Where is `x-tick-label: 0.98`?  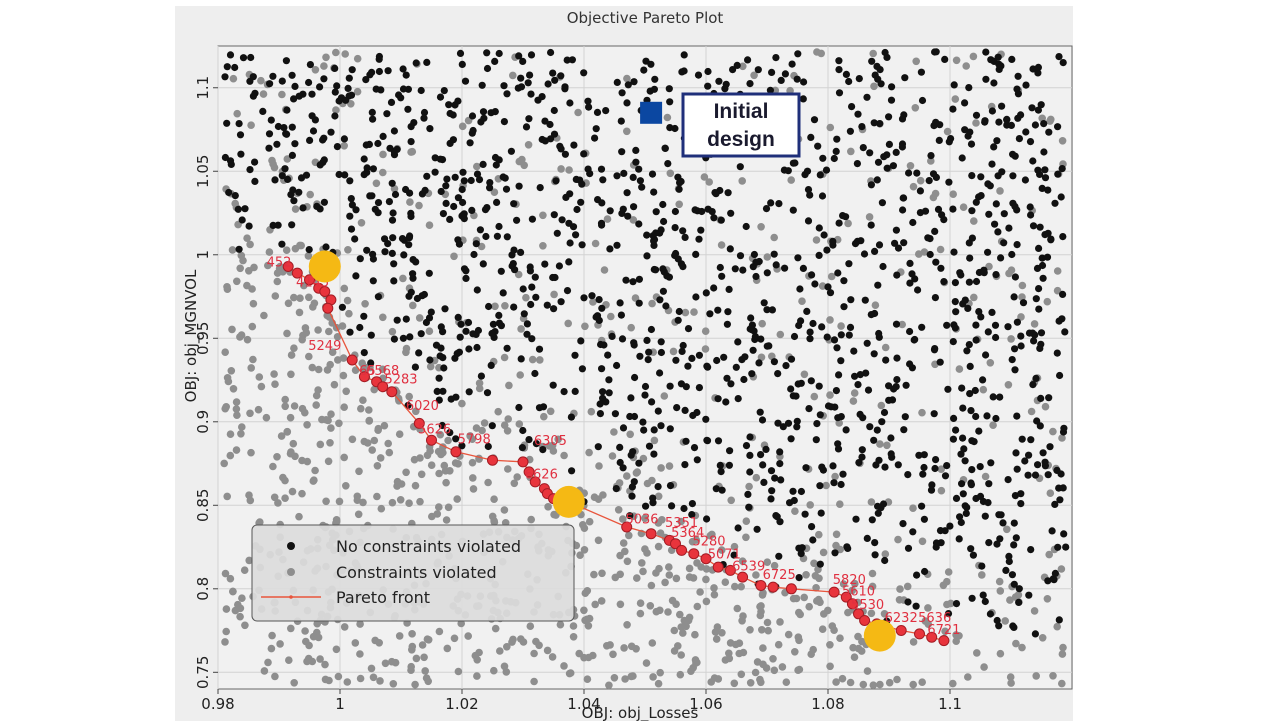
x-tick-label: 0.98 is located at coordinates (217, 704).